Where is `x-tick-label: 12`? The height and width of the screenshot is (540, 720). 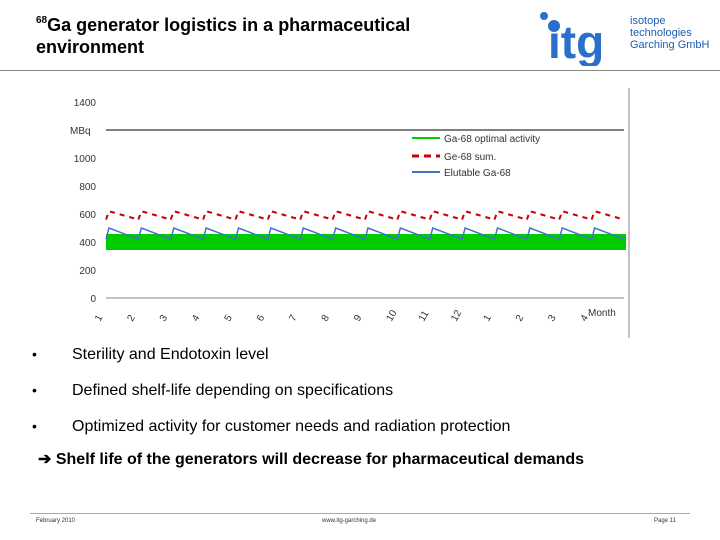 x-tick-label: 12 is located at coordinates (456, 316).